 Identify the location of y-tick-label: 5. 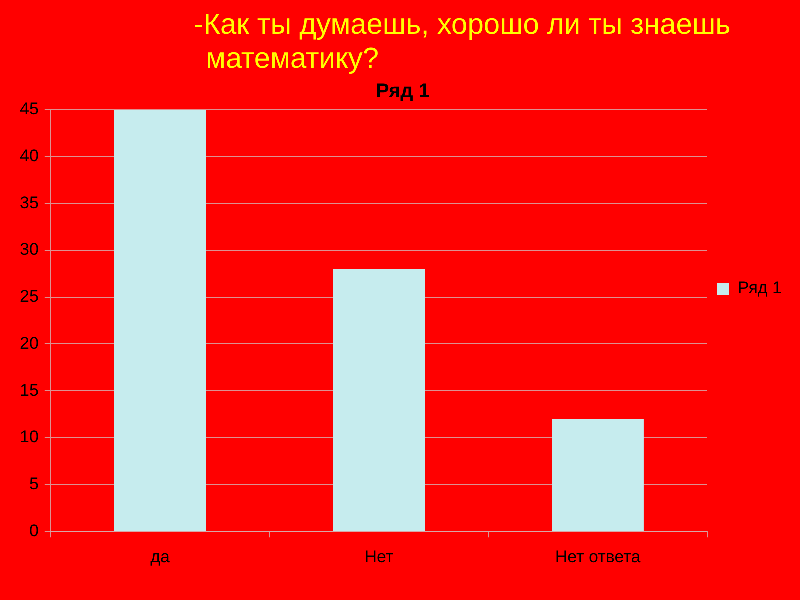
(34, 484).